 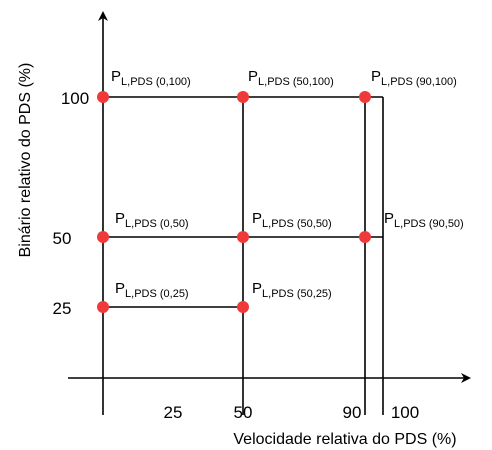 What do you see at coordinates (405, 412) in the screenshot?
I see `x-tick-100: 100` at bounding box center [405, 412].